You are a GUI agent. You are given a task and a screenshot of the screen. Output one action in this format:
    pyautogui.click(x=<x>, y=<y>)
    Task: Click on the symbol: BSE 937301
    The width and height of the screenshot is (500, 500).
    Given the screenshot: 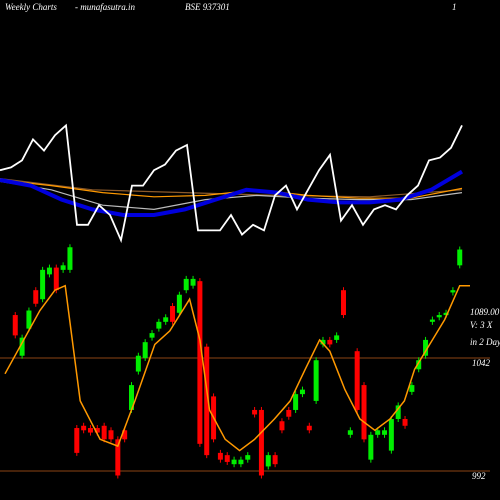 What is the action you would take?
    pyautogui.click(x=207, y=7)
    